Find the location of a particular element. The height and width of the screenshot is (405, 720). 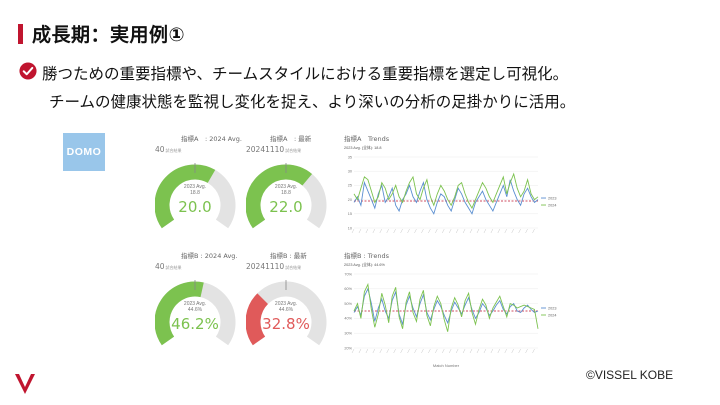

y-tick-label: 35 is located at coordinates (350, 157).